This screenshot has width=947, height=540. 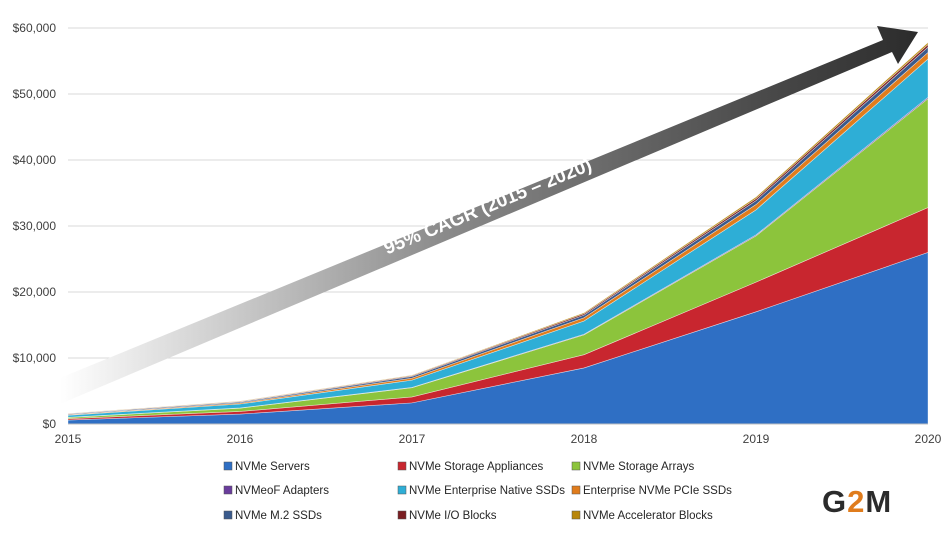 I want to click on legend-item: NVMe Storage Arrays, so click(x=632, y=467).